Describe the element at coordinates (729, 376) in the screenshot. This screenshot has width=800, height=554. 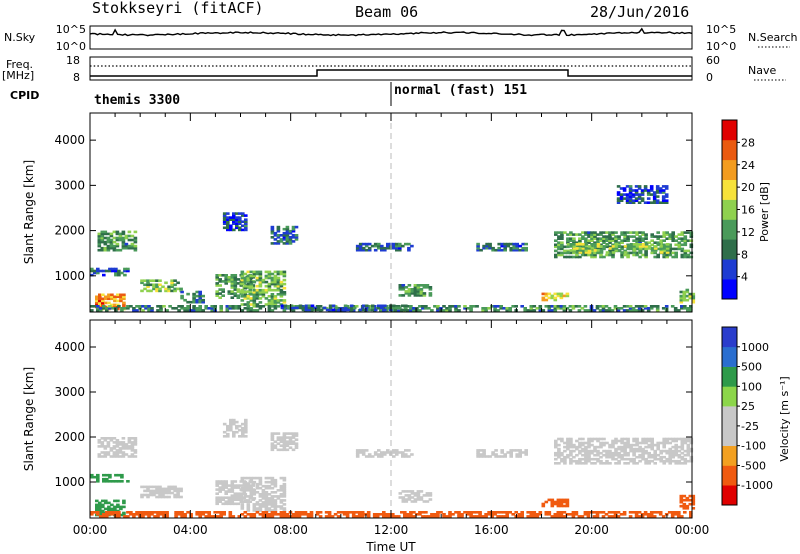
I see `colorbar-step` at that location.